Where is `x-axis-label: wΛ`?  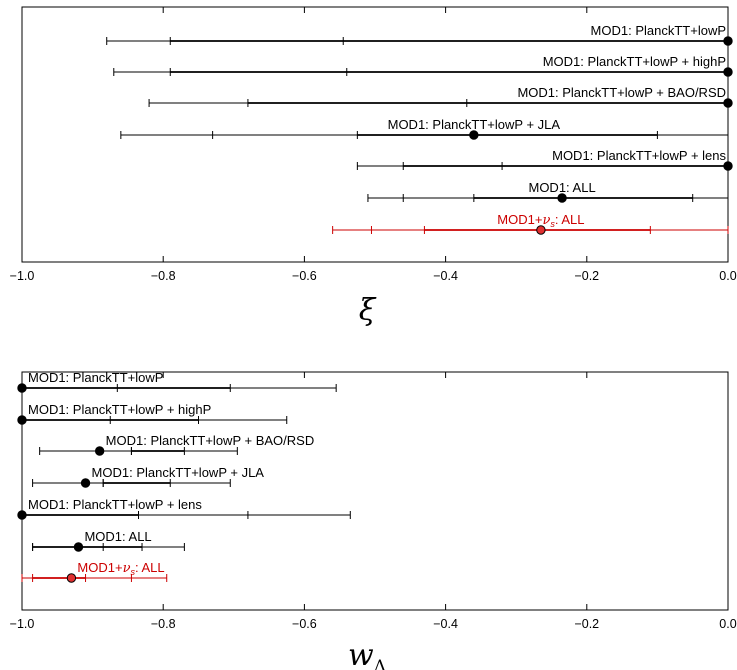 x-axis-label: wΛ is located at coordinates (367, 654).